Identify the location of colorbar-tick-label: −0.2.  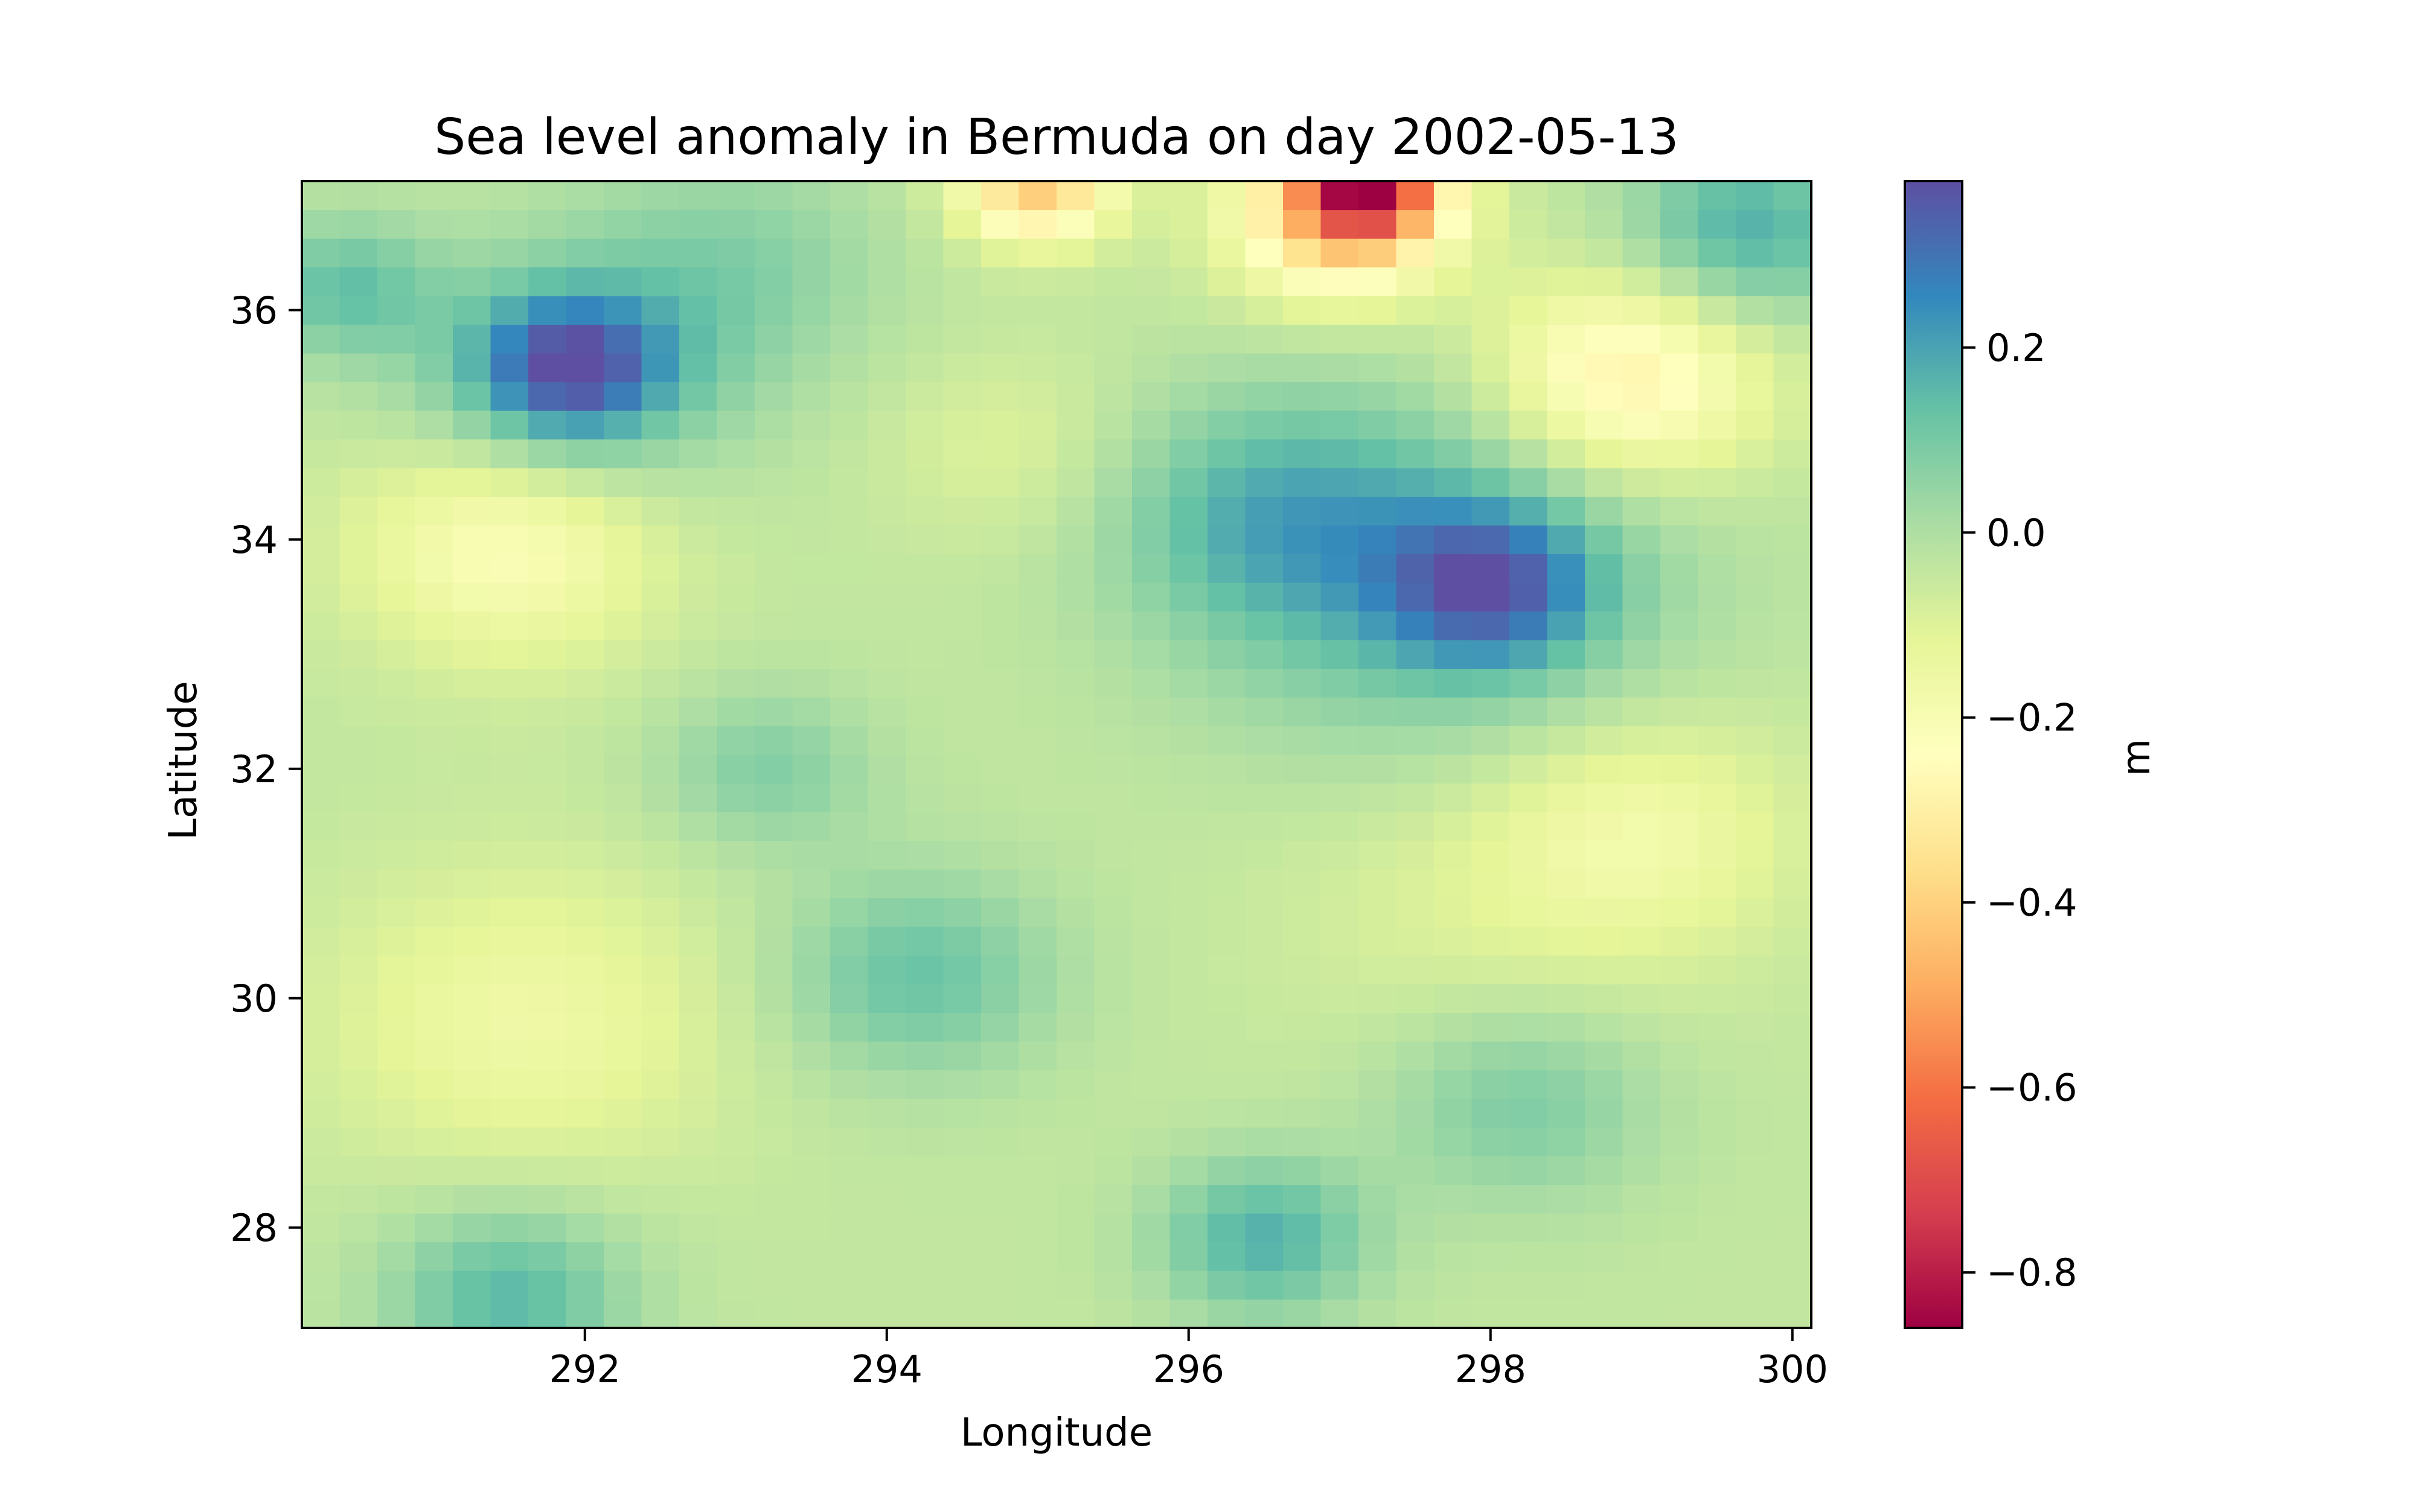
(2032, 718).